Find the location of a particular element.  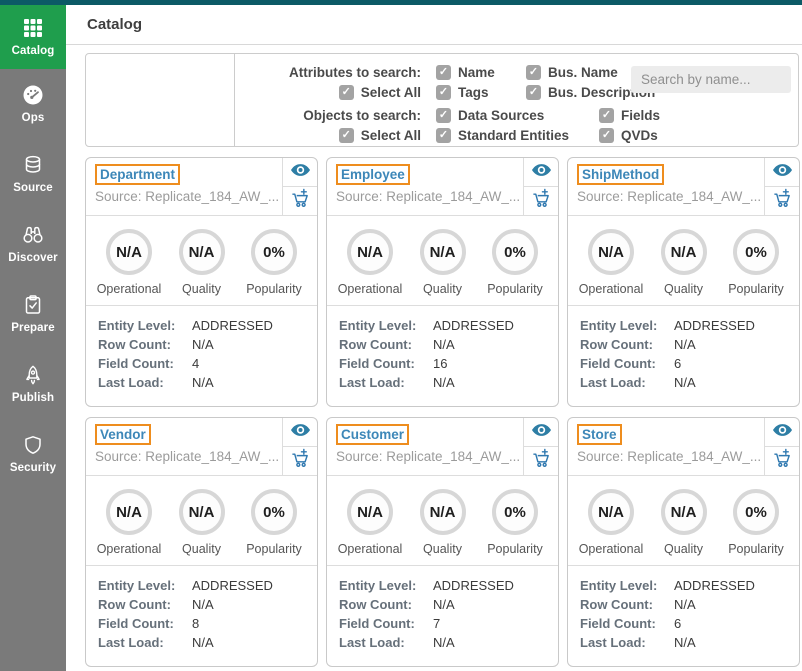

entity-name-link: Store is located at coordinates (599, 434).